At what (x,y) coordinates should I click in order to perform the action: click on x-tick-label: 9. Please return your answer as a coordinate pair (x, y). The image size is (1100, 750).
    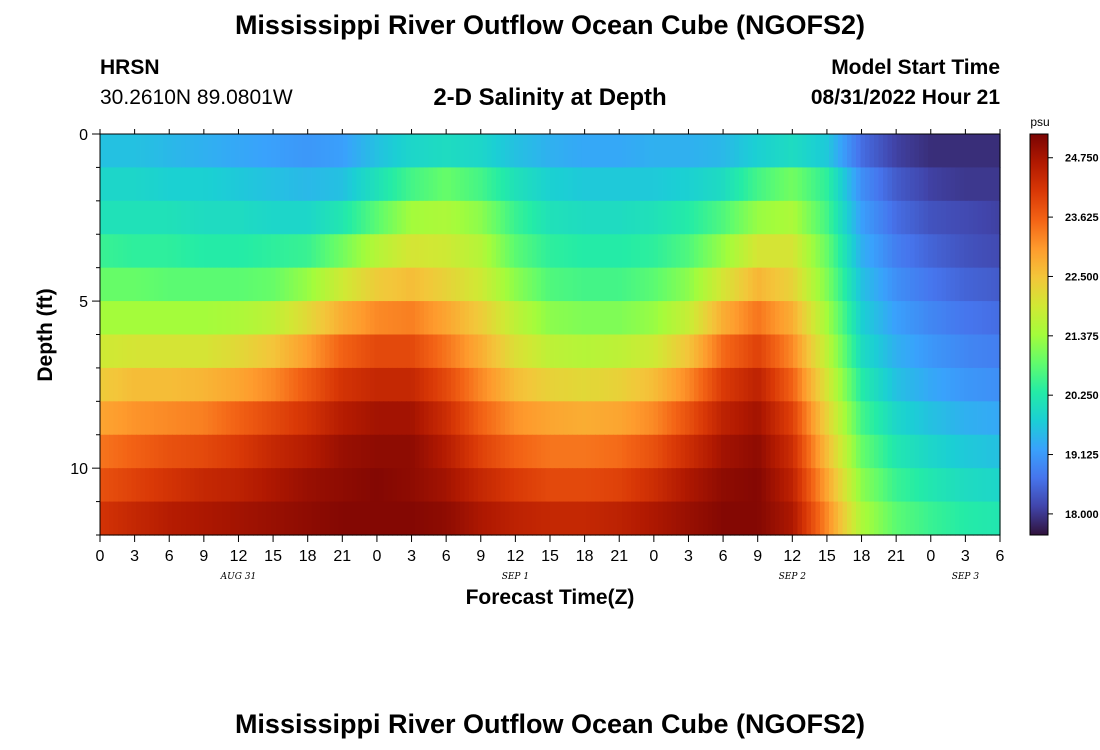
    Looking at the image, I should click on (757, 556).